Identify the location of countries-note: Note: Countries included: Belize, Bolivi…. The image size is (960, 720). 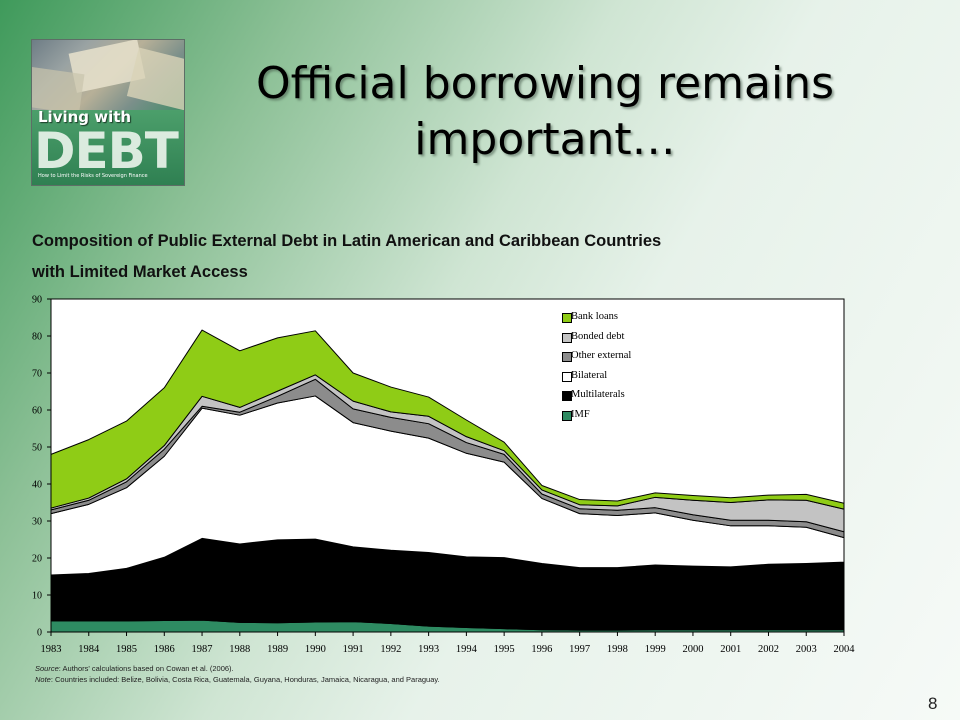
(237, 679).